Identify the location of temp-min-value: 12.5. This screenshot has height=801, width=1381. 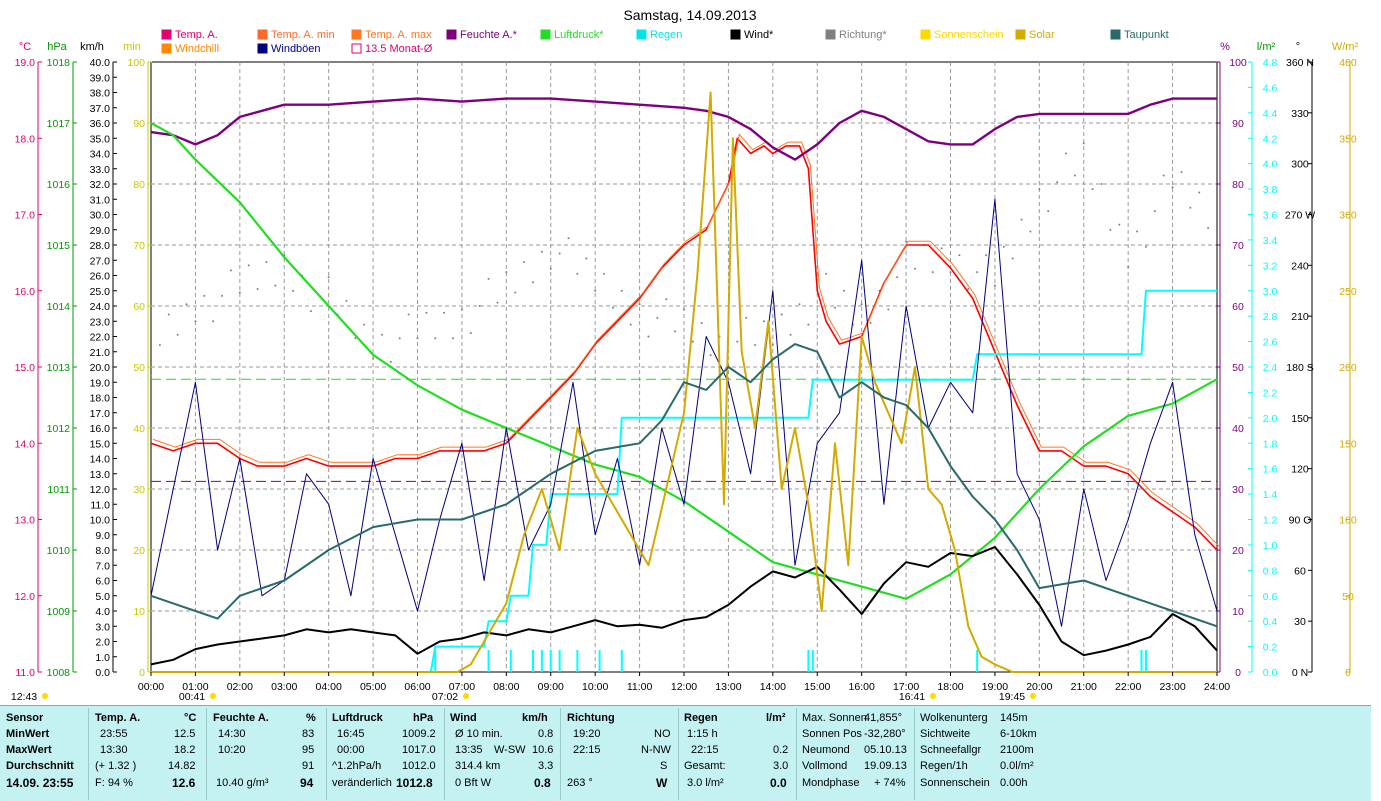
(185, 734).